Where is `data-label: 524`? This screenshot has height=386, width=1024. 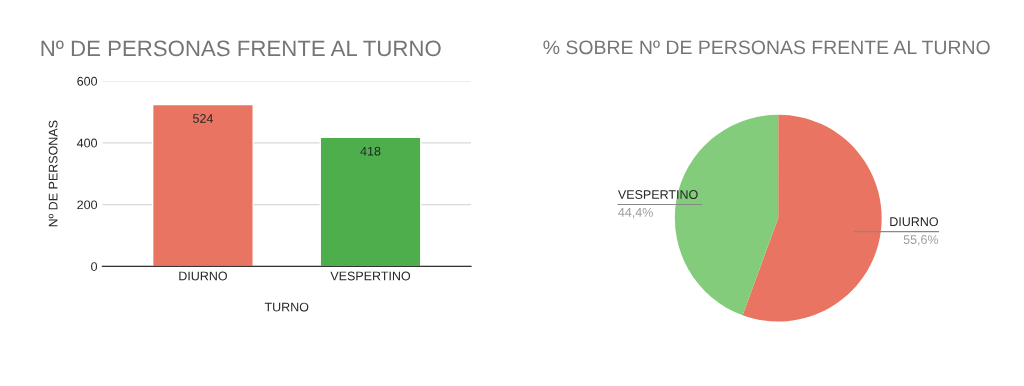 data-label: 524 is located at coordinates (203, 118).